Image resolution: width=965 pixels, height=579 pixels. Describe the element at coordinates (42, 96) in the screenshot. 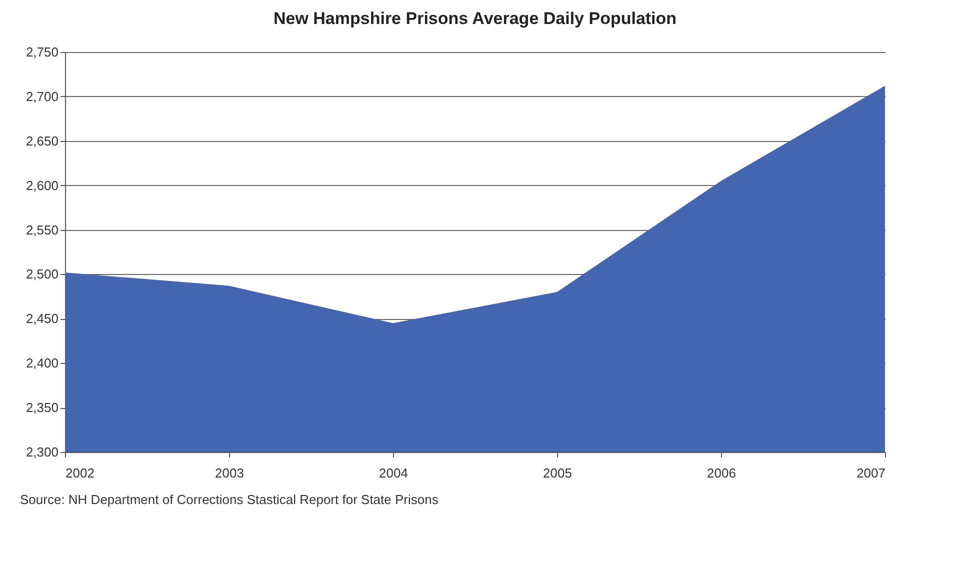

I see `y-tick-label: 2,700` at that location.